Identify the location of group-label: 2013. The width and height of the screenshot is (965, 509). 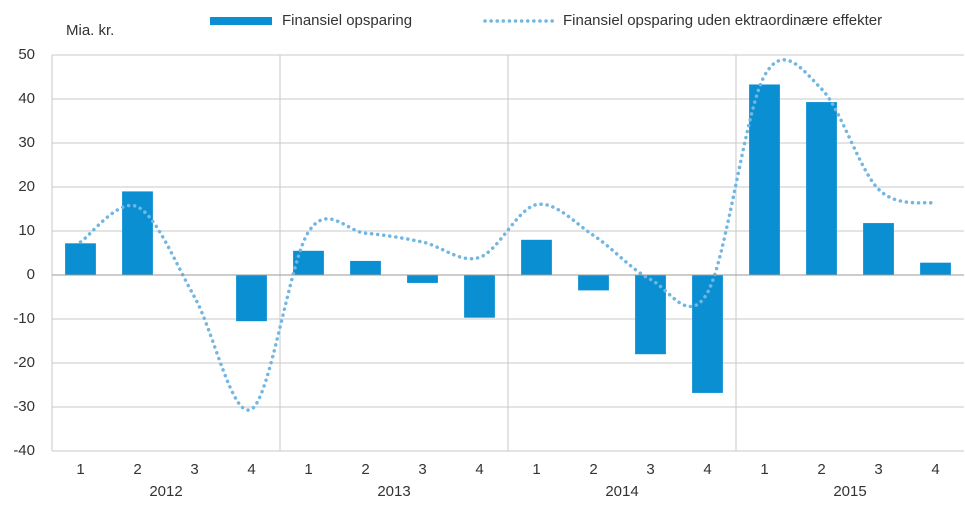
(393, 491).